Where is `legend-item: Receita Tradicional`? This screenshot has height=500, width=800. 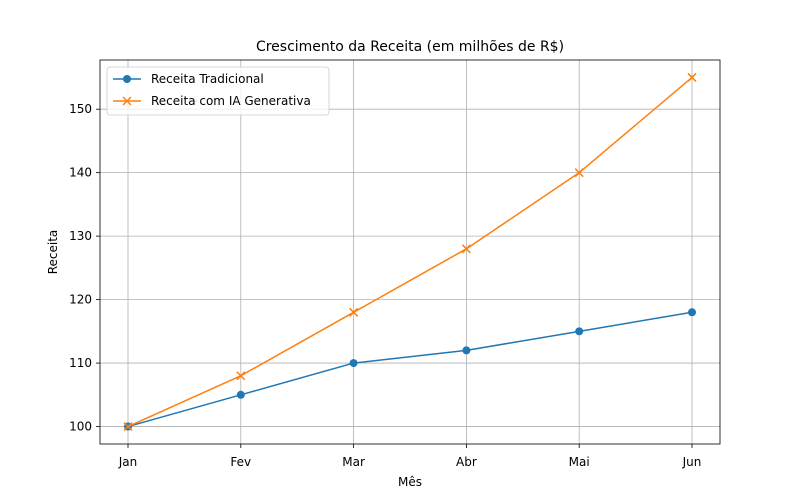 legend-item: Receita Tradicional is located at coordinates (188, 79).